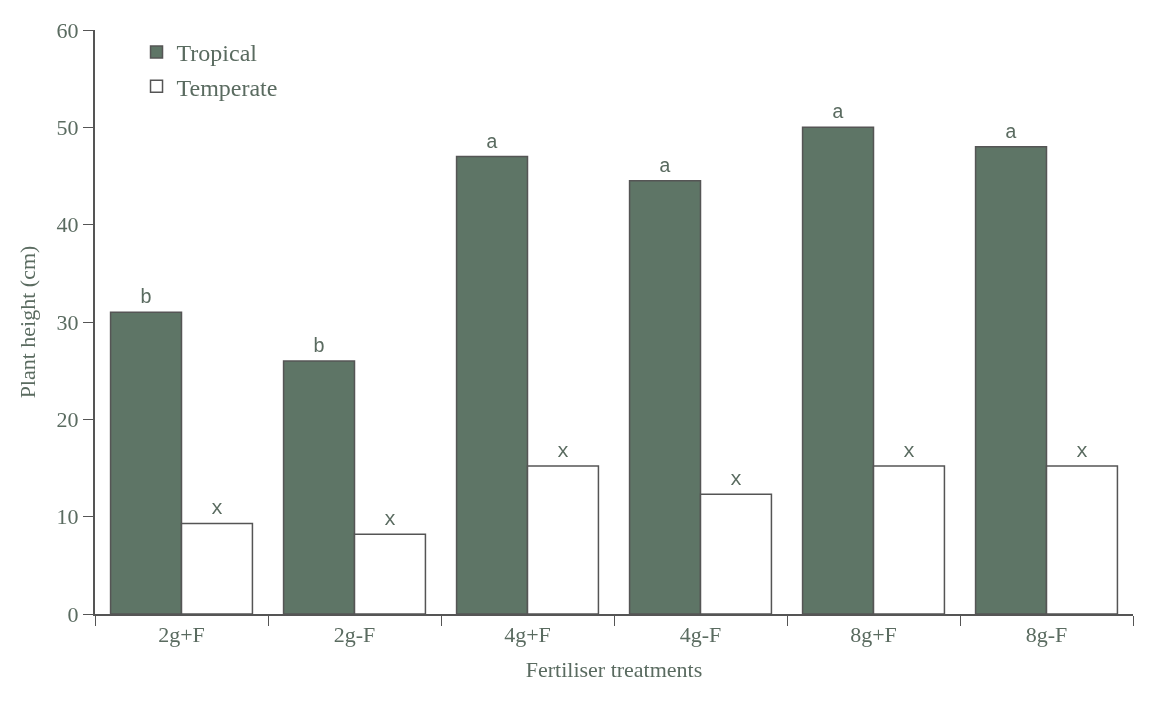 Image resolution: width=1153 pixels, height=724 pixels. I want to click on legend-label: Temperate, so click(227, 87).